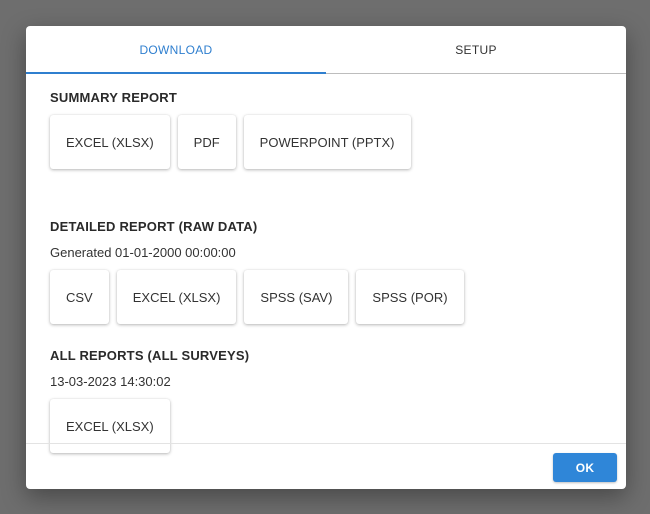  I want to click on detailed-csv-button: CSV, so click(79, 297).